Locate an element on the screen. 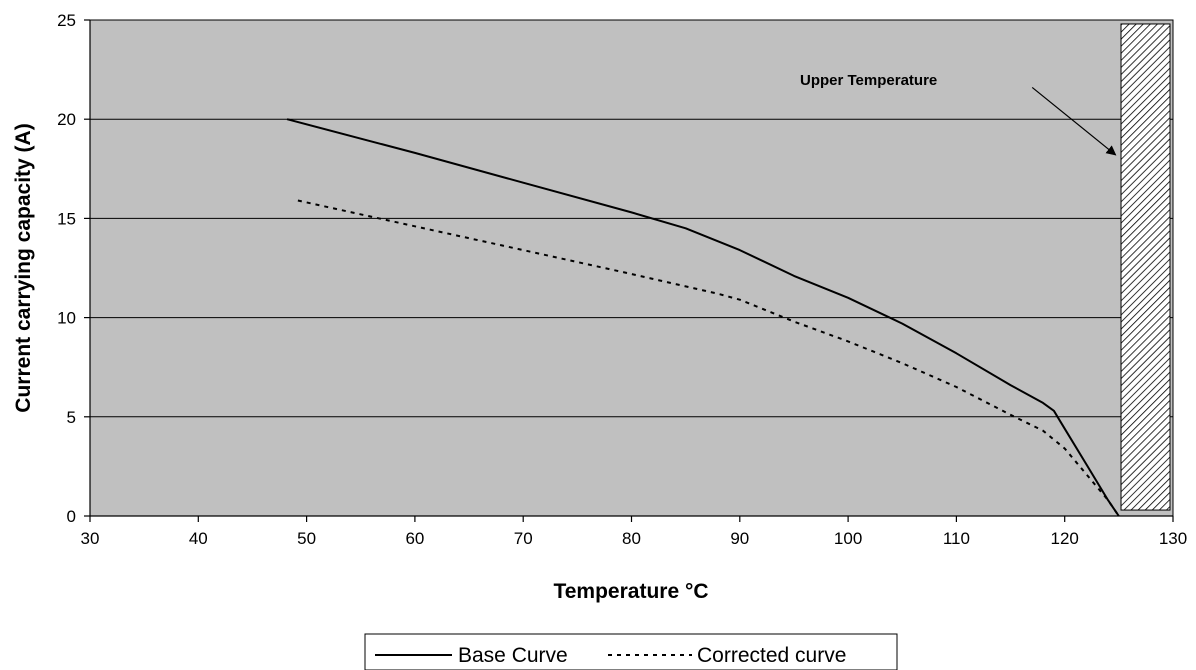 The height and width of the screenshot is (670, 1196). upper-temperature-region-group is located at coordinates (1145, 267).